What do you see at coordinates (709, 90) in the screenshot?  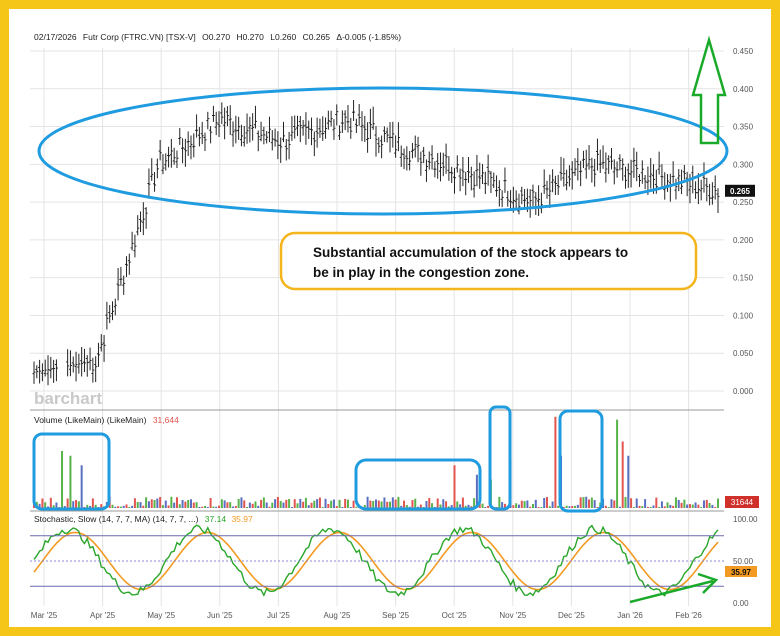 I see `up-arrow-annotation` at bounding box center [709, 90].